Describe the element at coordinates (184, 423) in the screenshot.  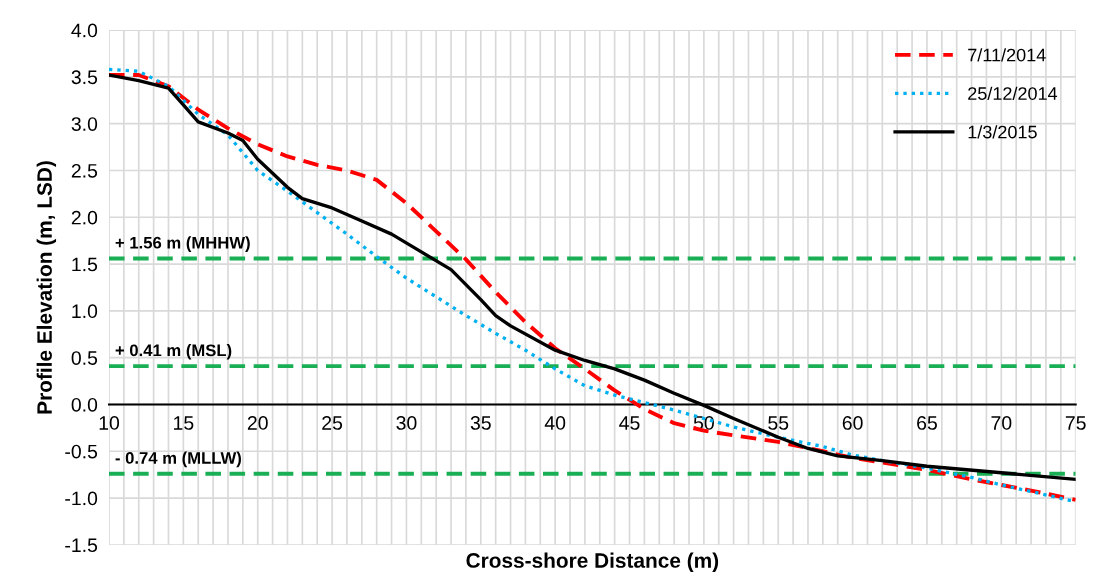
I see `x-tick-label: 15` at that location.